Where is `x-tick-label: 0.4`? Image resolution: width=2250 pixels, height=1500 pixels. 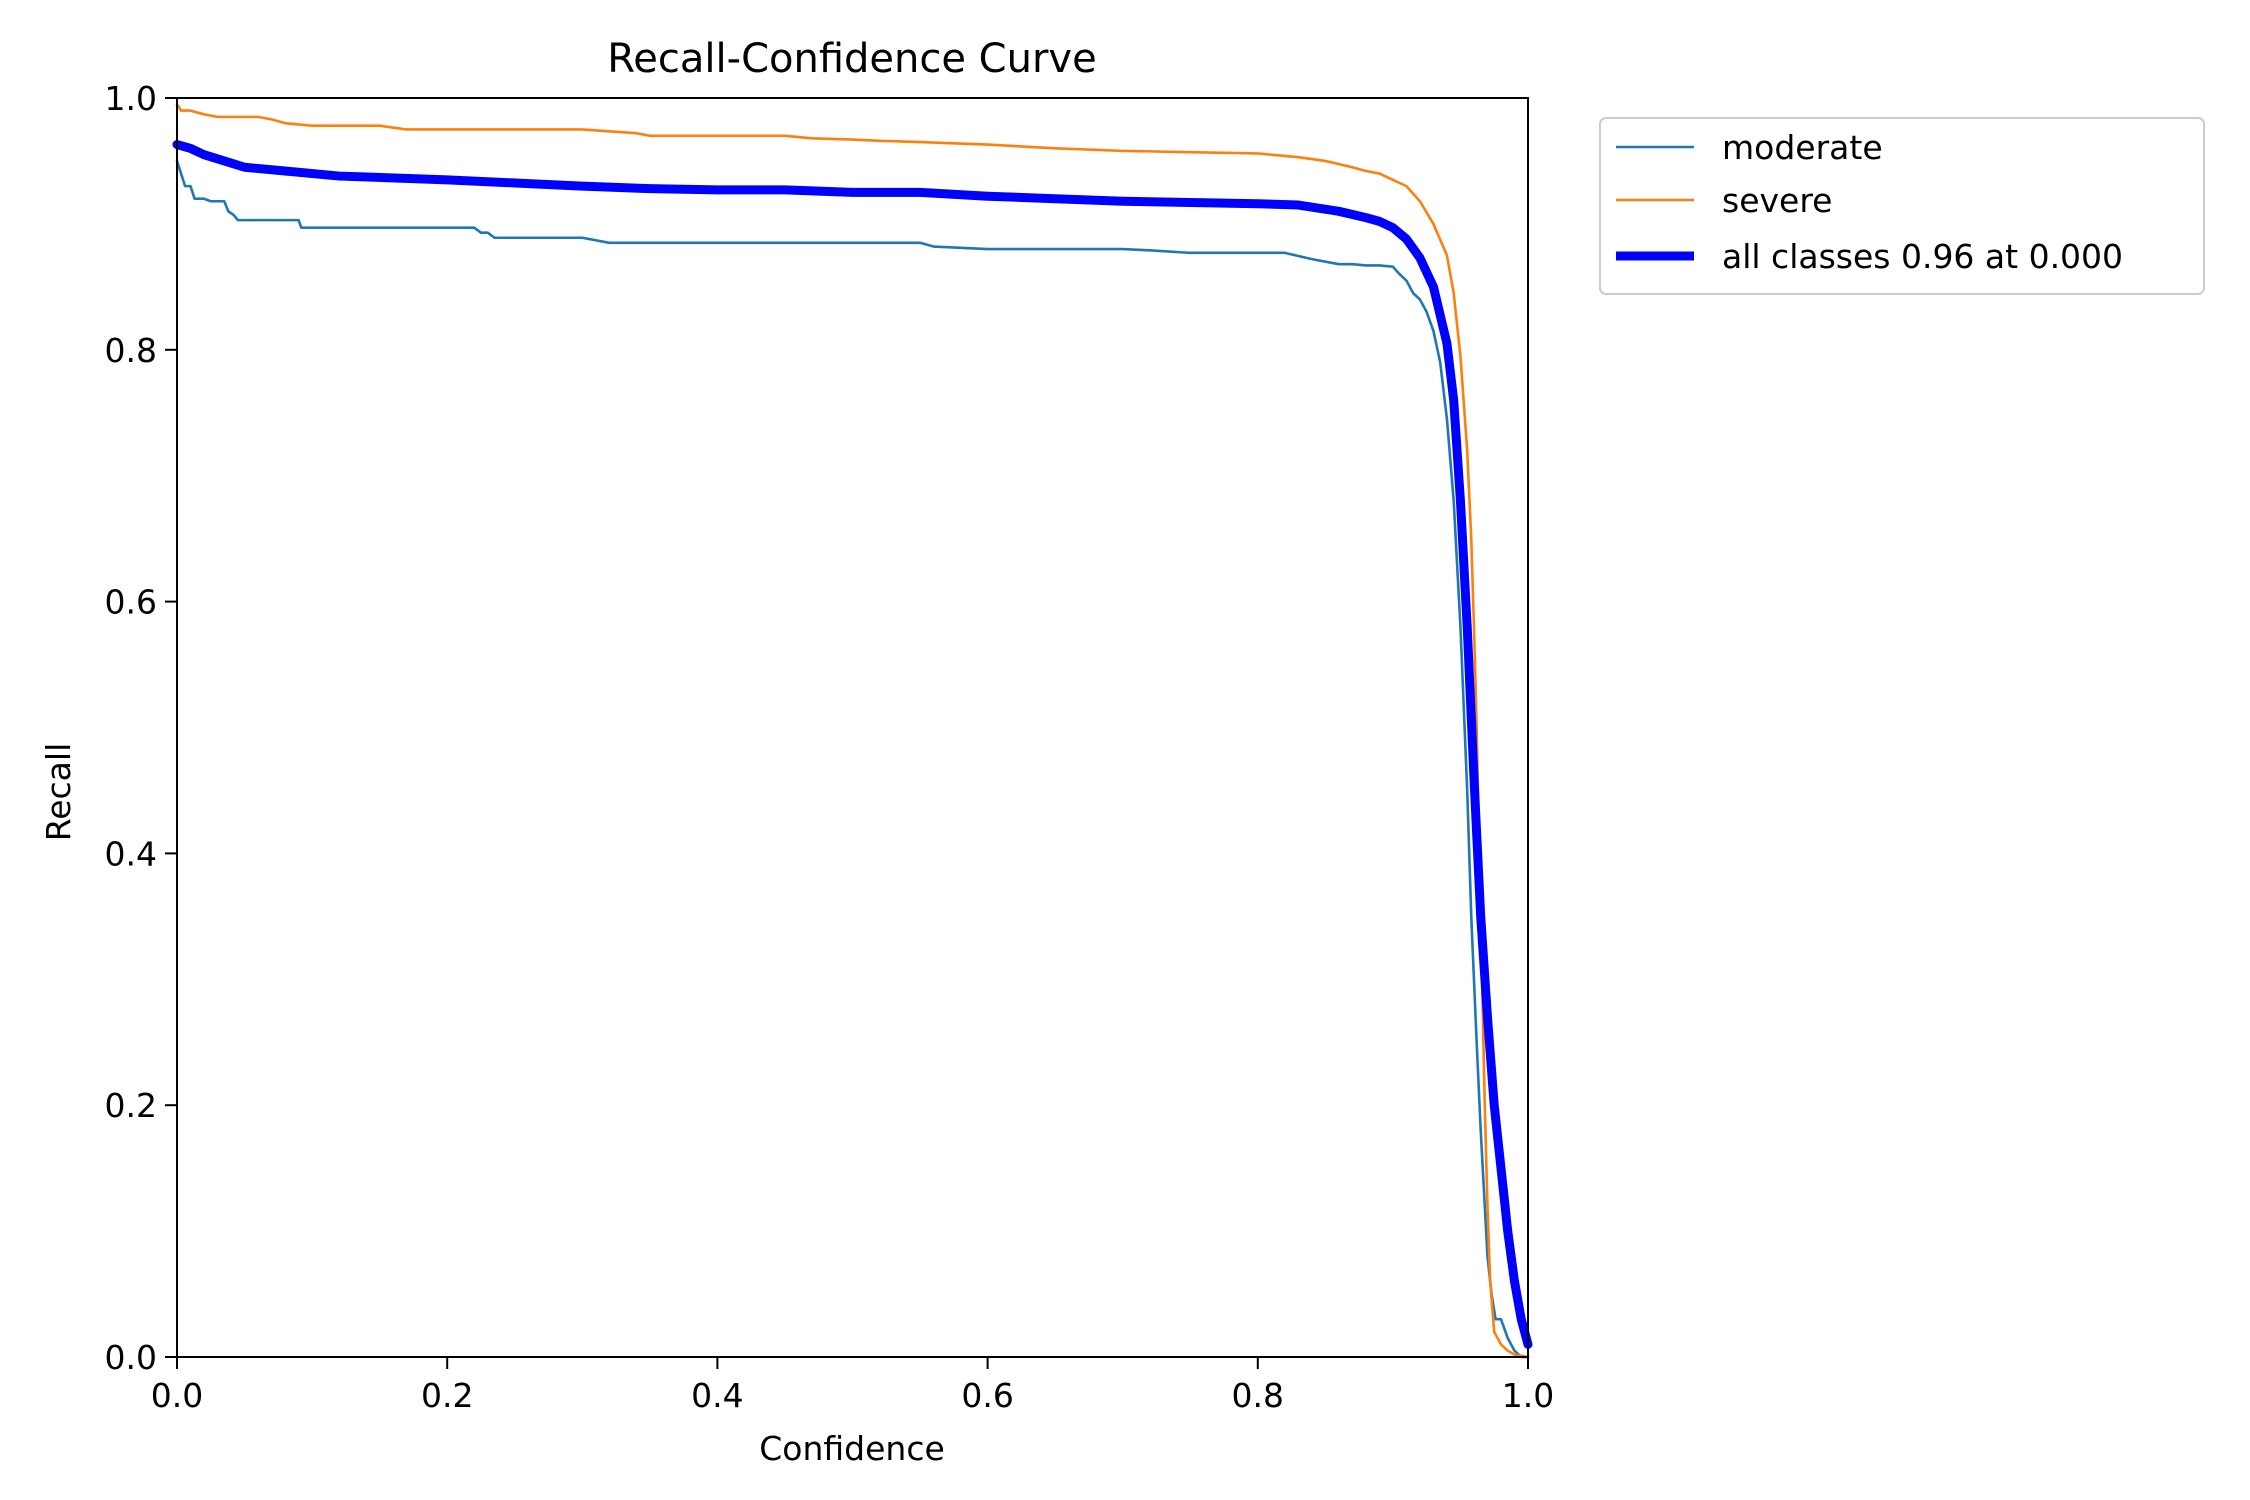 x-tick-label: 0.4 is located at coordinates (717, 1395).